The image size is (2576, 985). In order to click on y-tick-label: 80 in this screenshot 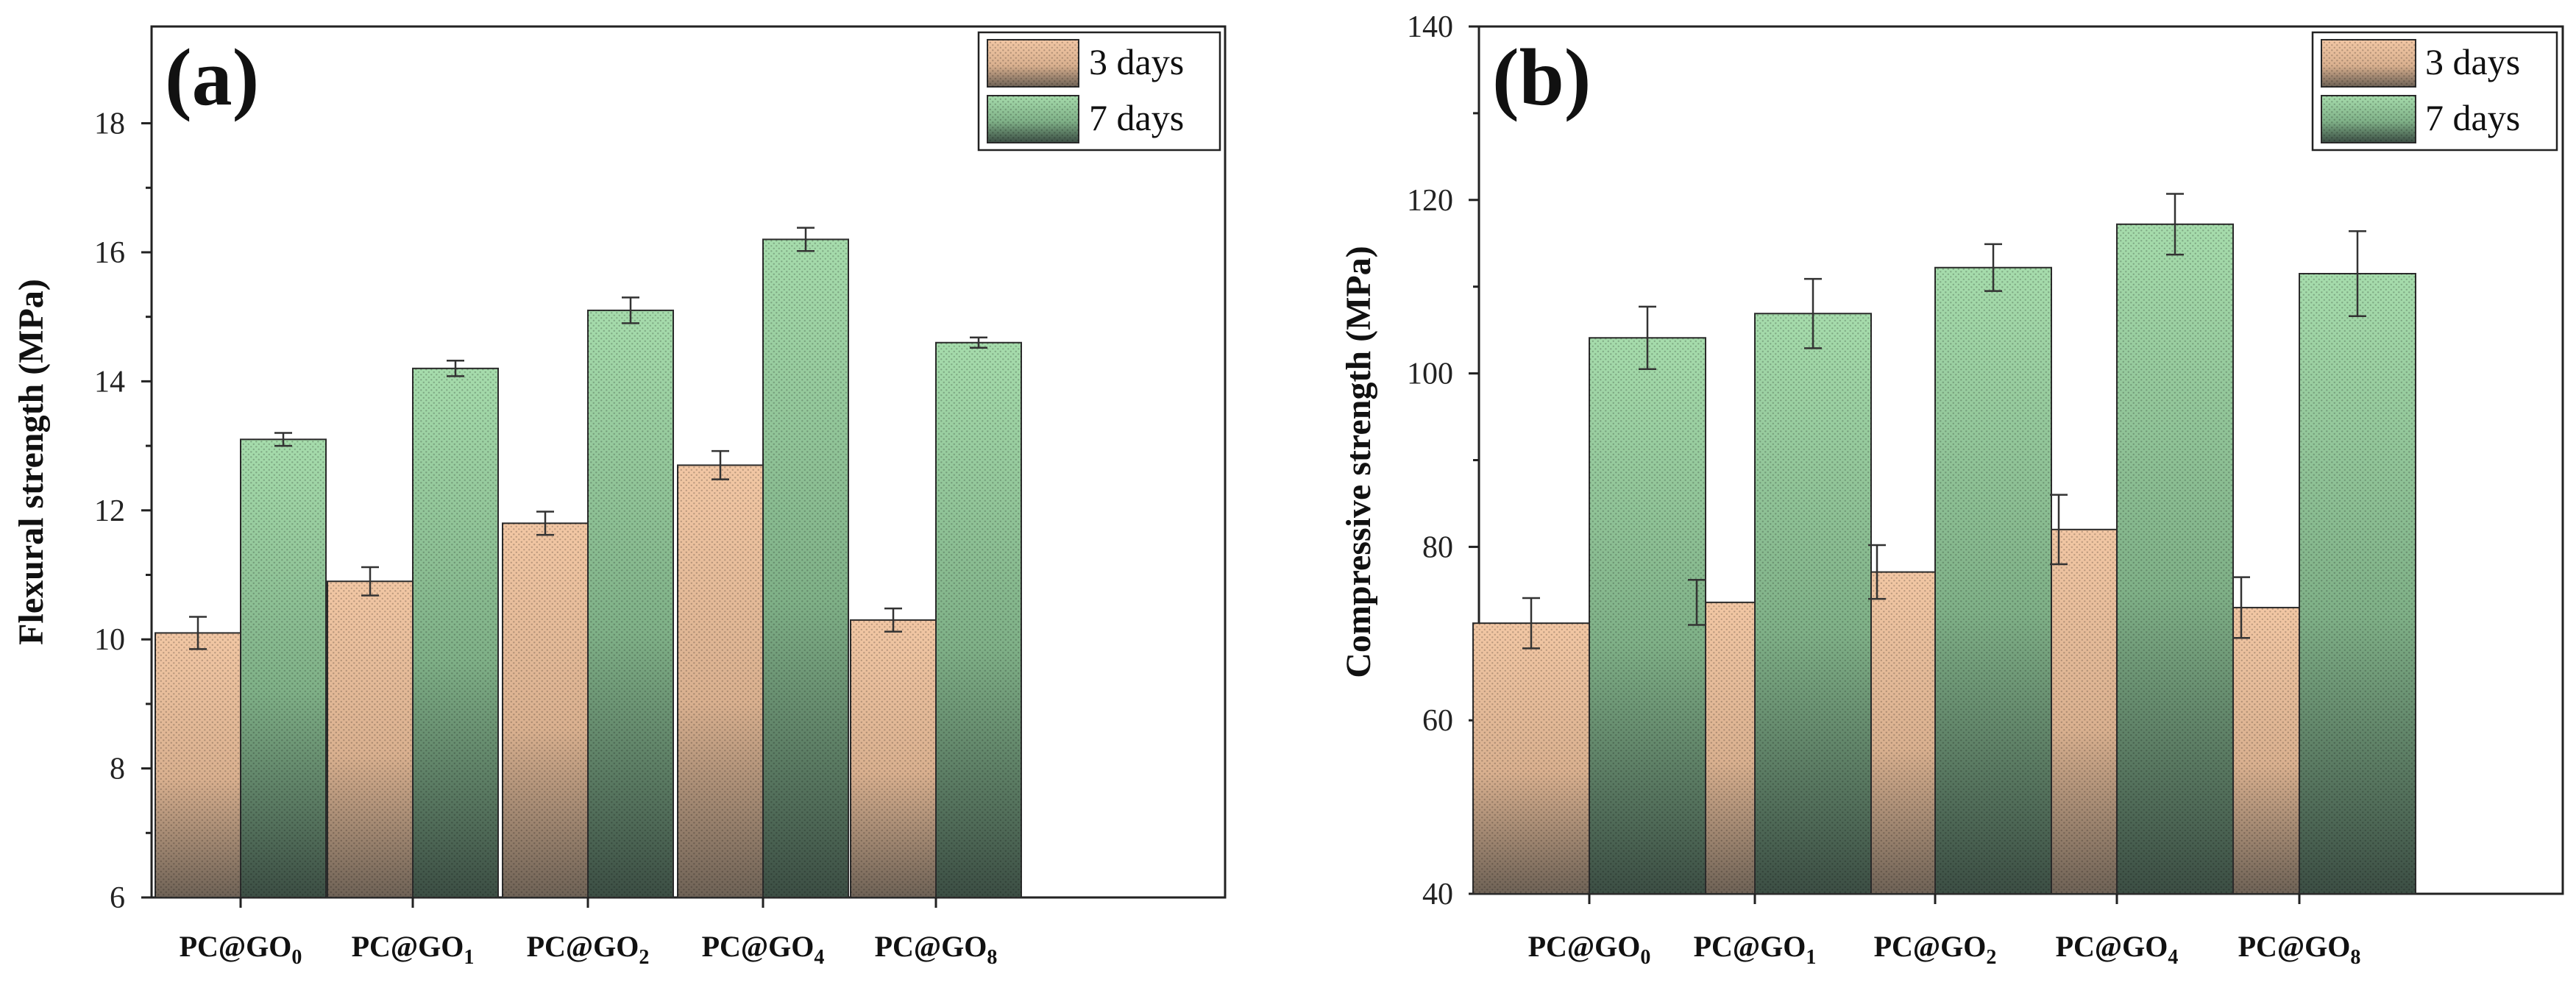, I will do `click(1437, 547)`.